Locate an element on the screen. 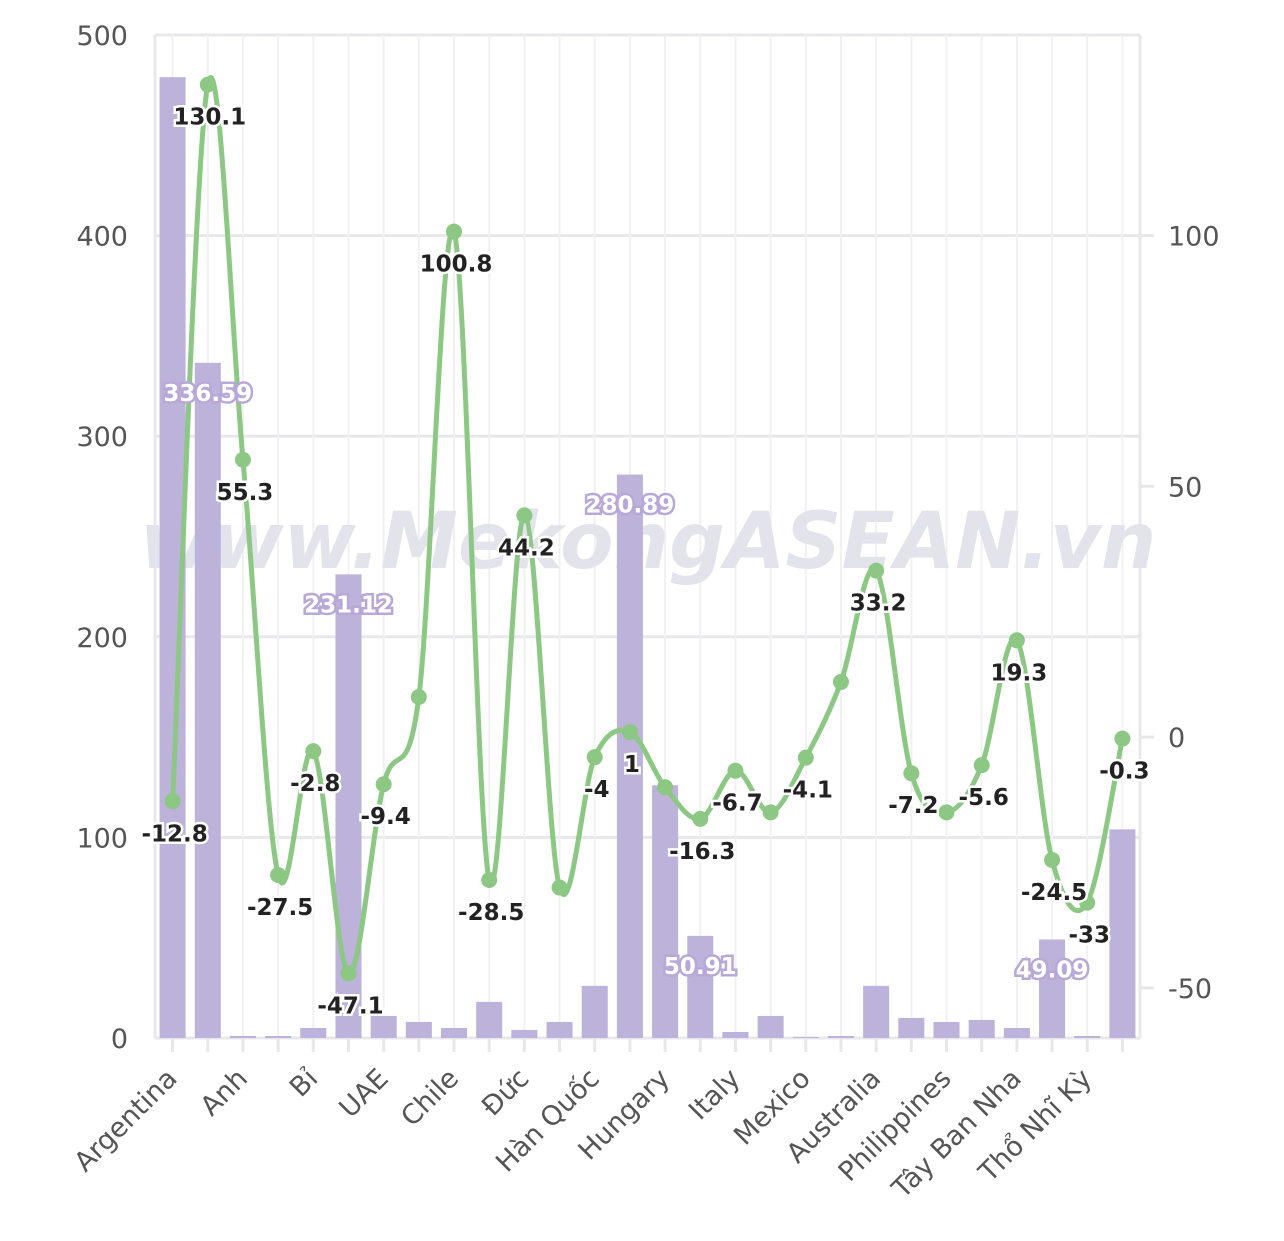  left-axis: 0 100 200 300 400 500 is located at coordinates (102, 538).